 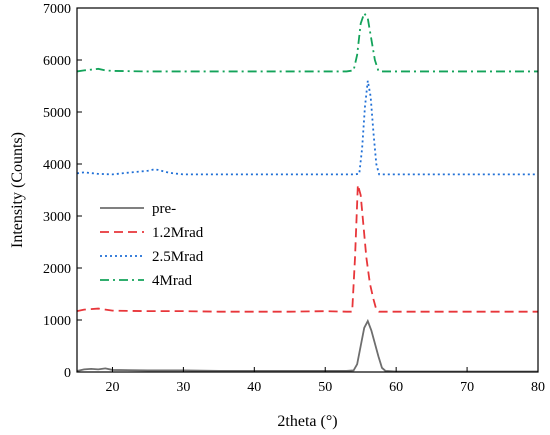 I want to click on x-tick-label: 30, so click(x=183, y=387).